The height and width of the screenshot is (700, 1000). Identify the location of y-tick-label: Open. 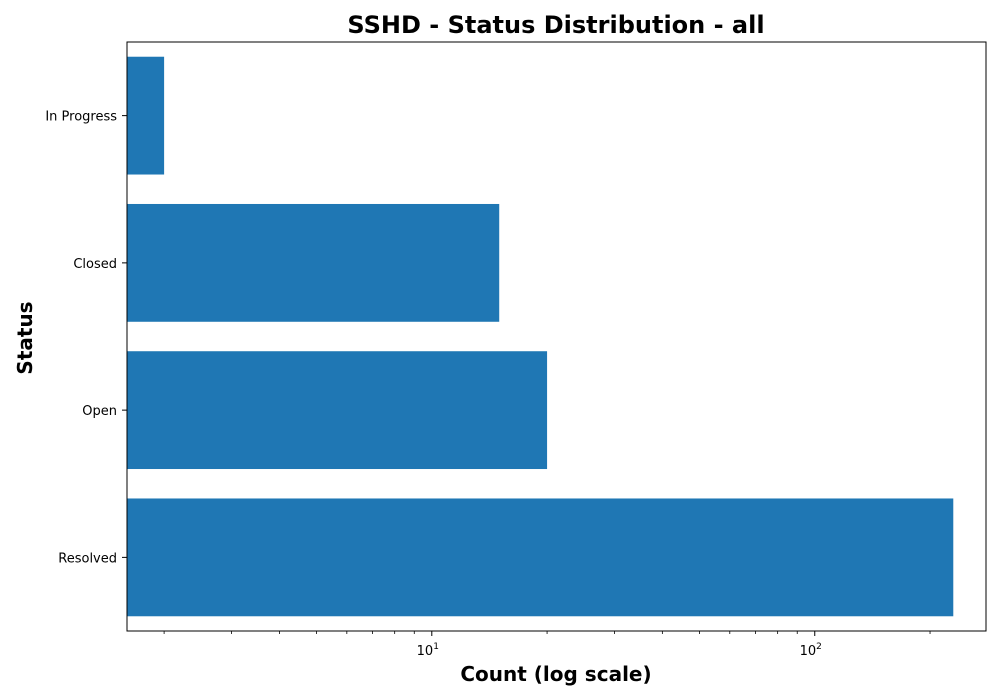
(99, 411).